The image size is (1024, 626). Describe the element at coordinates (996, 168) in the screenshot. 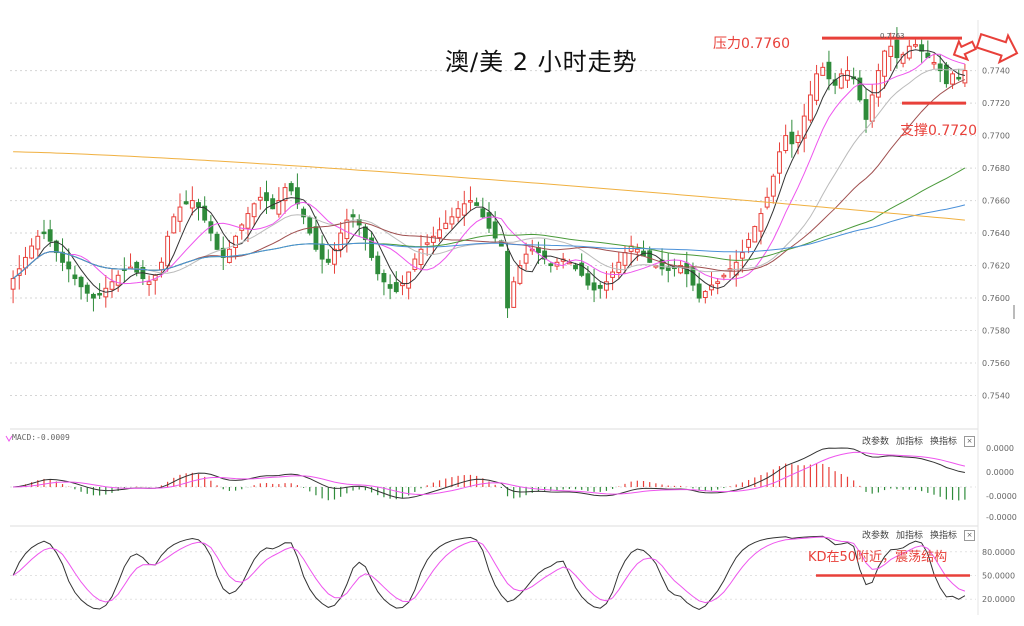

I see `price-tick-label: 0.7680` at that location.